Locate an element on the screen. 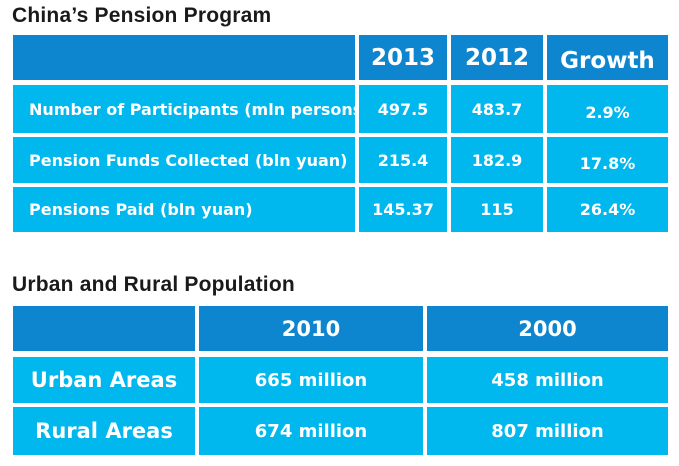  population-row-label-rural: Rural Areas is located at coordinates (104, 431).